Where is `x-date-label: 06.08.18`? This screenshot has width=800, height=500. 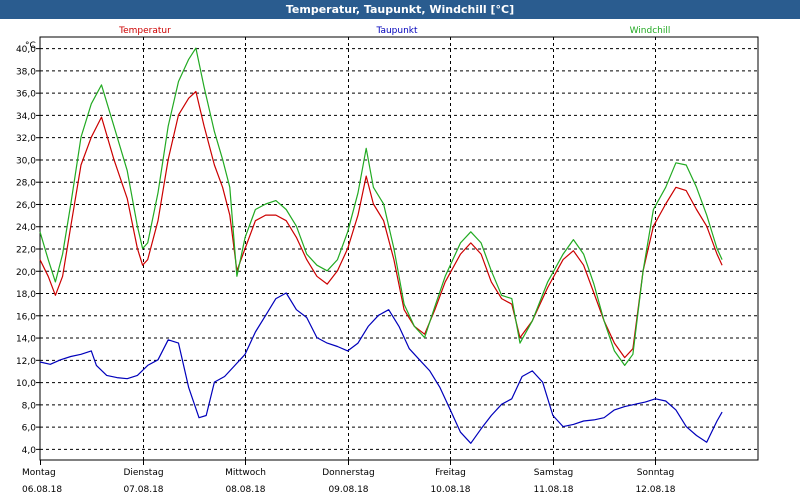
x-date-label: 06.08.18 is located at coordinates (42, 490).